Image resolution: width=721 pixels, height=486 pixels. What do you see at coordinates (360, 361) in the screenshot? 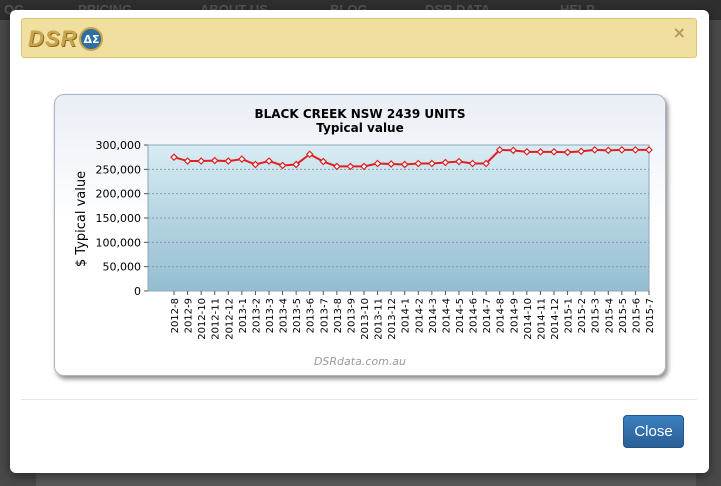
I see `chart-watermark: DSRdata.com.au` at bounding box center [360, 361].